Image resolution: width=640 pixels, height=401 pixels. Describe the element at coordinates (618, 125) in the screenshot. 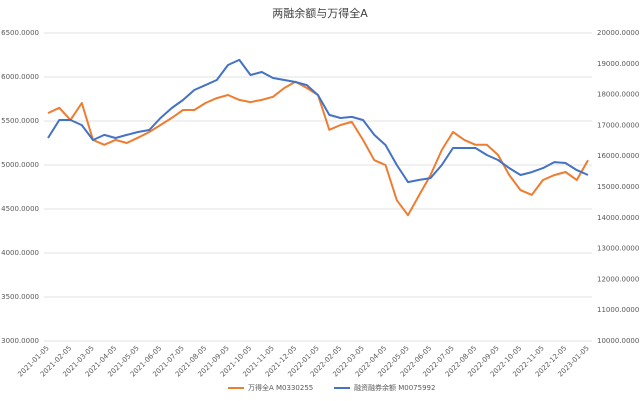

I see `y2-tick-label: 17000.0000` at that location.